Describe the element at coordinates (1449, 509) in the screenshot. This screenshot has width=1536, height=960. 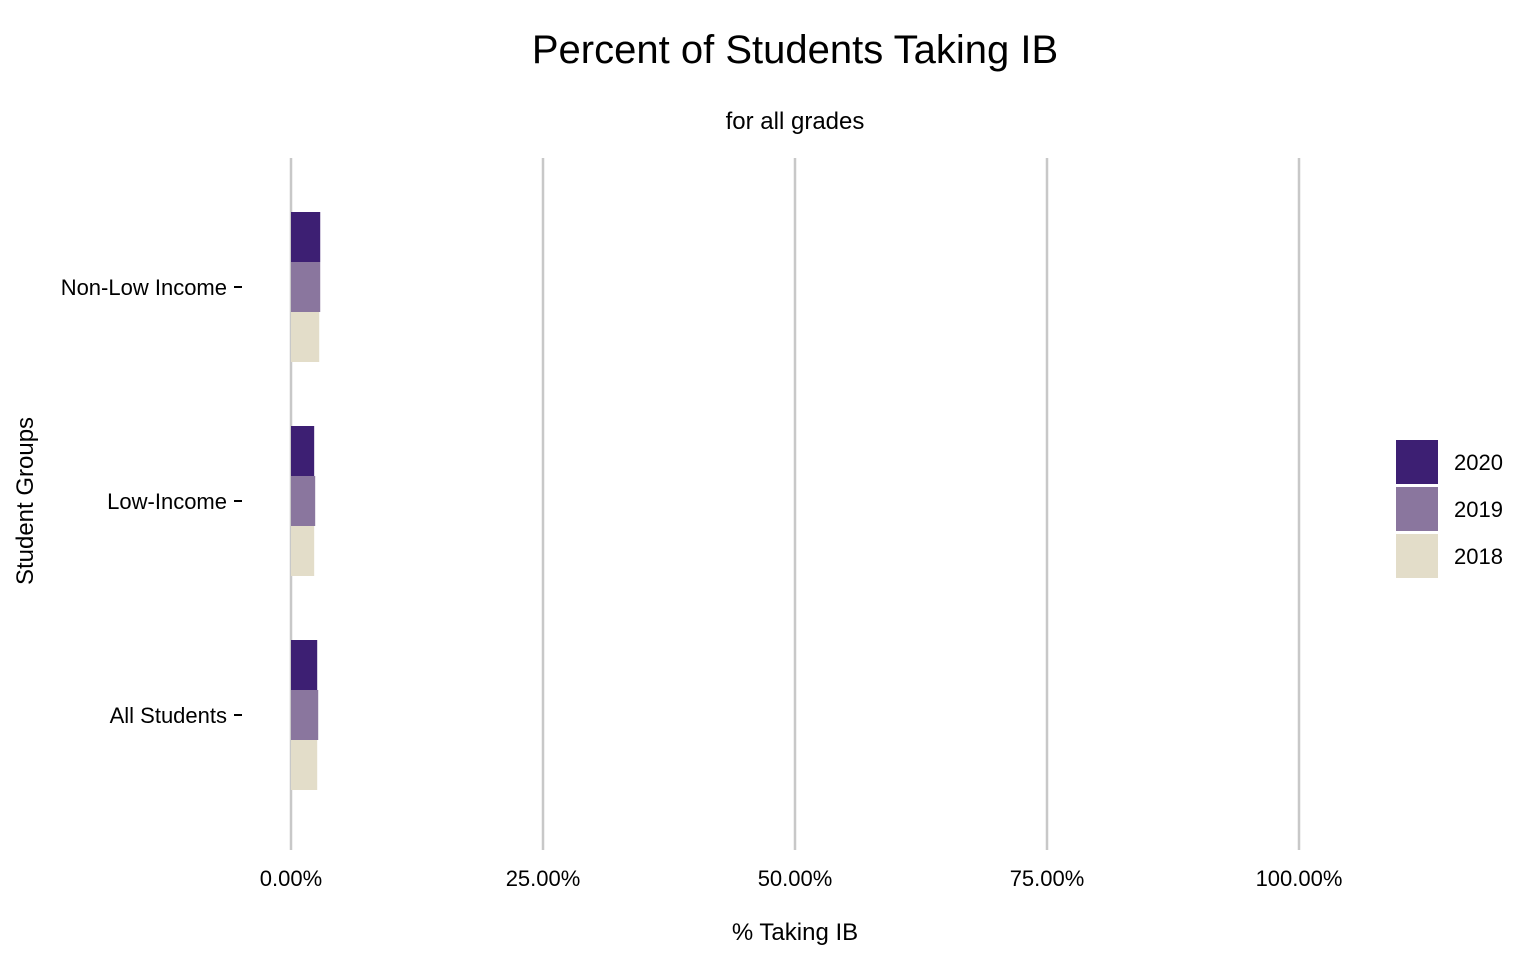
I see `legend: 2020 2019 2018` at that location.